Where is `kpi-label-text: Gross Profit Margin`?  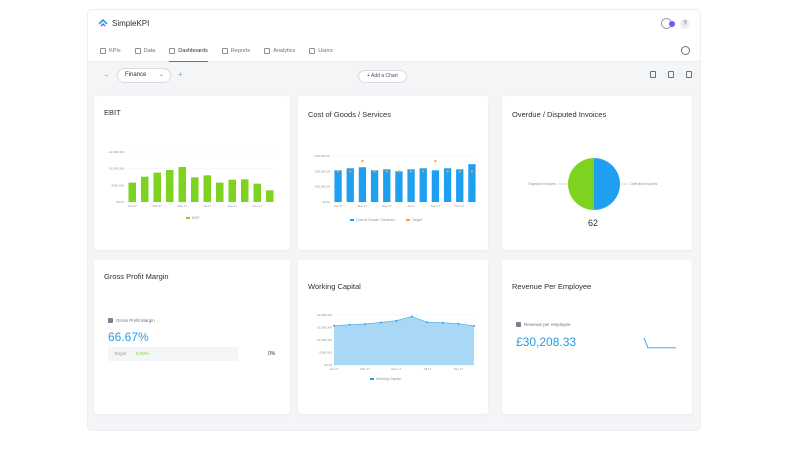
kpi-label-text: Gross Profit Margin is located at coordinates (135, 320).